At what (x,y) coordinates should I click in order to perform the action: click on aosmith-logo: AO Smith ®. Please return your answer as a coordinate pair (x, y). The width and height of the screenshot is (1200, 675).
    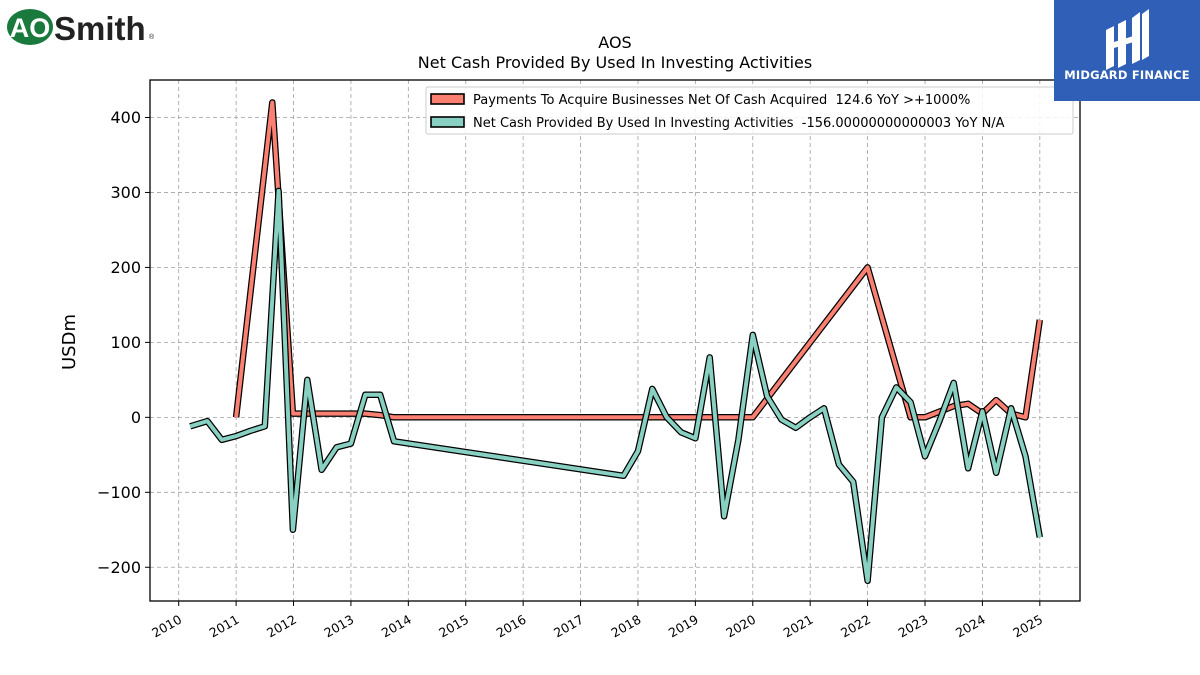
    Looking at the image, I should click on (83, 27).